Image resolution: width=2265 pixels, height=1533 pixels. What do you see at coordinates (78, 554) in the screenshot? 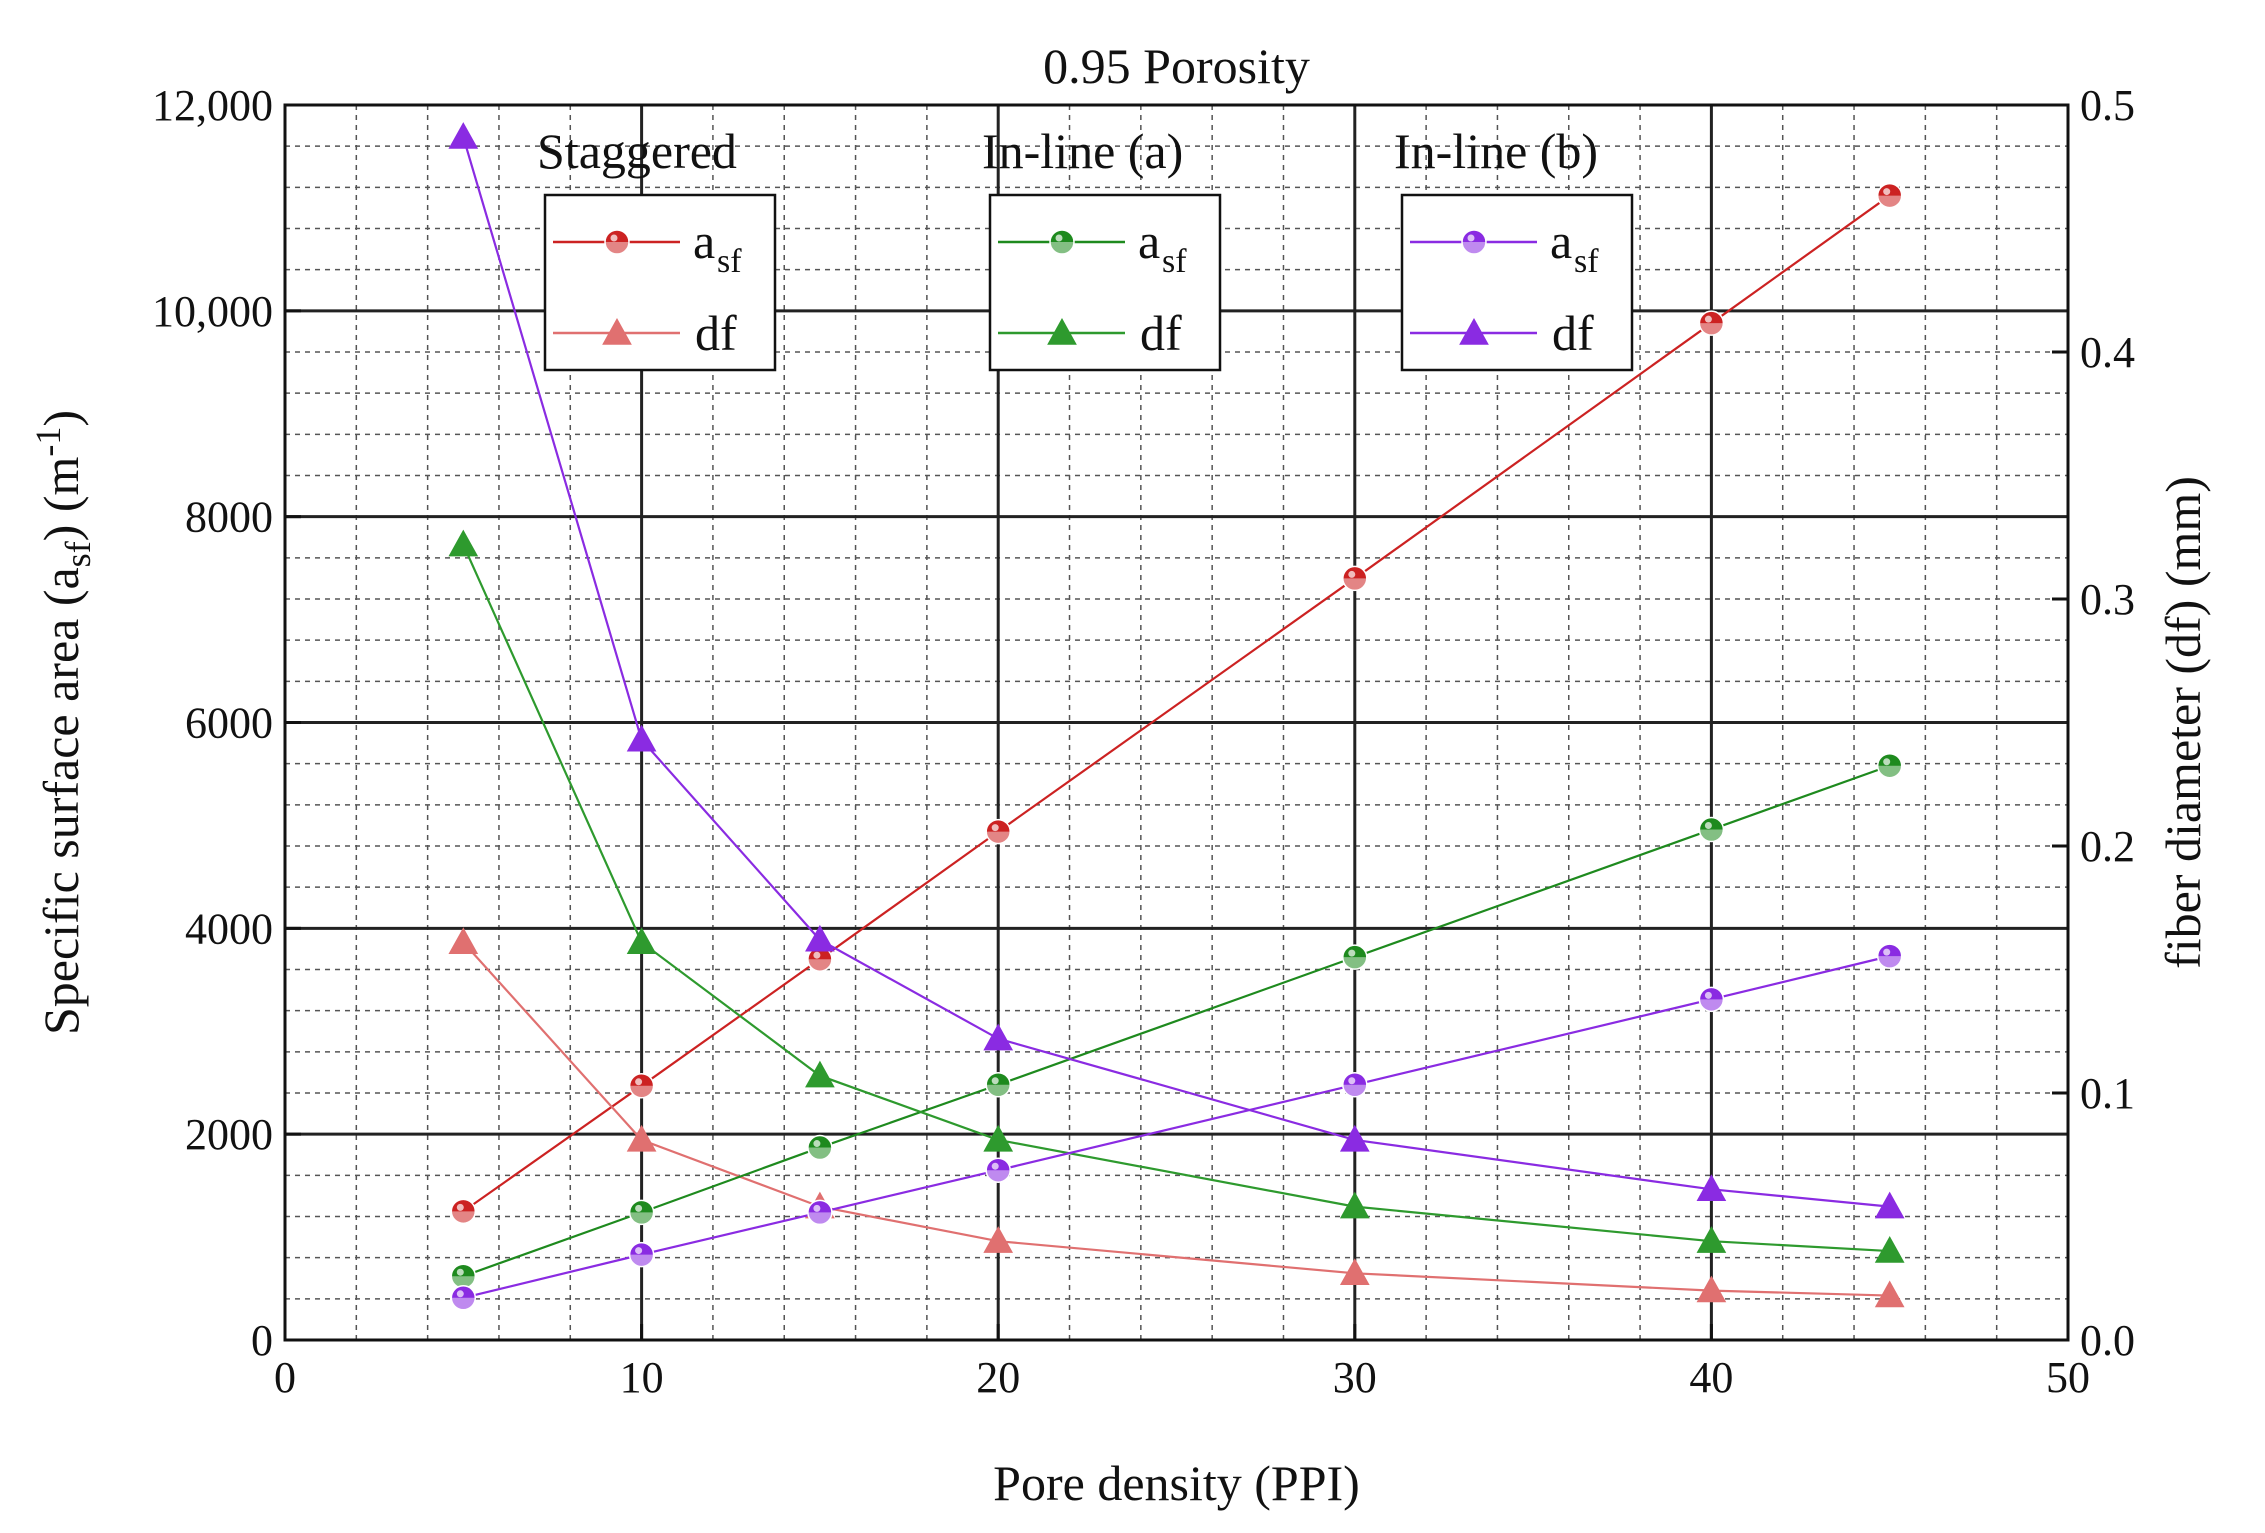
I see `y-left-title-sub: sf` at bounding box center [78, 554].